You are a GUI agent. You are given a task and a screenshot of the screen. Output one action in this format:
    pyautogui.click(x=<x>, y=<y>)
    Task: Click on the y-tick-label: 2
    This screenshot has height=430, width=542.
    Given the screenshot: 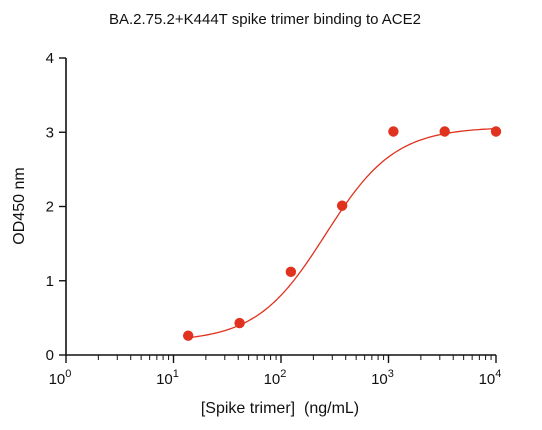 What is the action you would take?
    pyautogui.click(x=50, y=207)
    